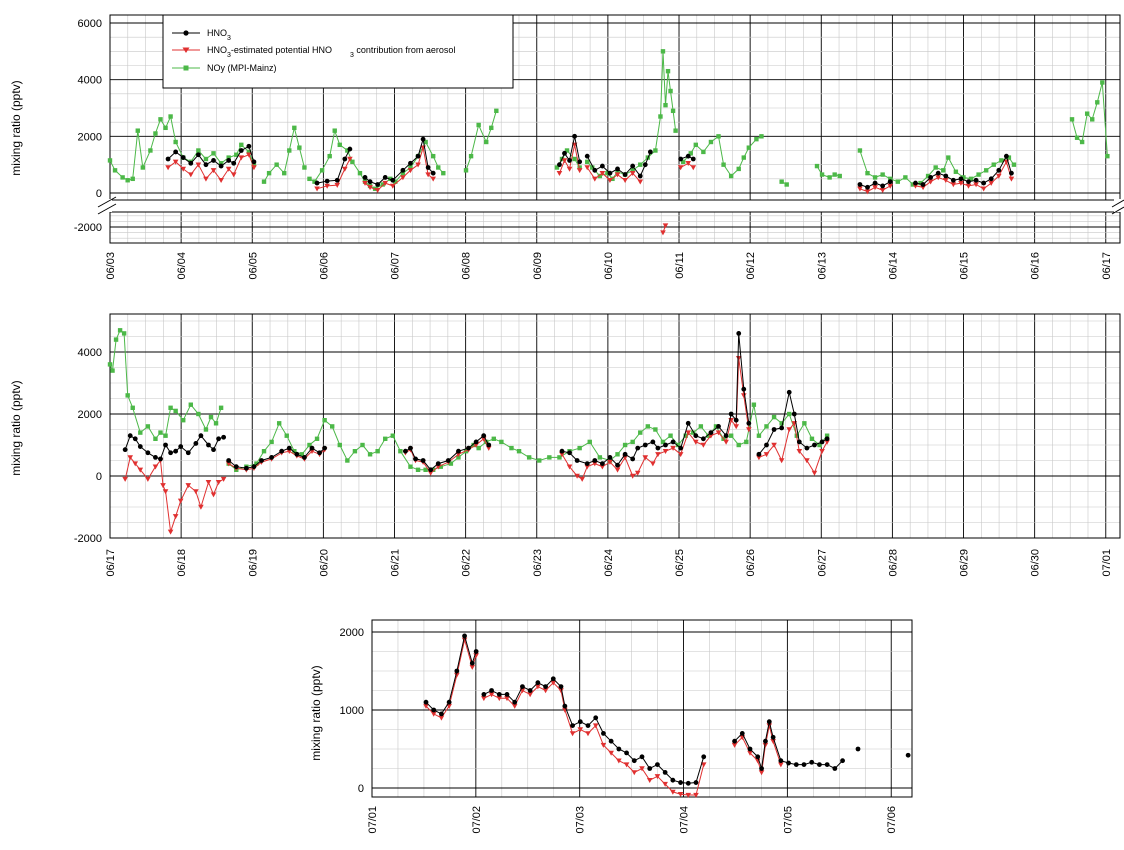  I want to click on x-tick-label: 06/23, so click(538, 563).